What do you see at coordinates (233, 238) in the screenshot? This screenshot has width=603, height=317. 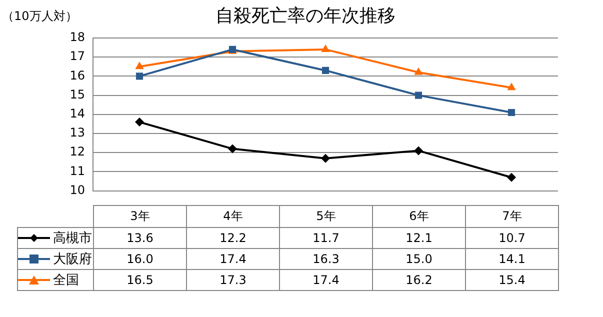 I see `data-label: 12.2` at bounding box center [233, 238].